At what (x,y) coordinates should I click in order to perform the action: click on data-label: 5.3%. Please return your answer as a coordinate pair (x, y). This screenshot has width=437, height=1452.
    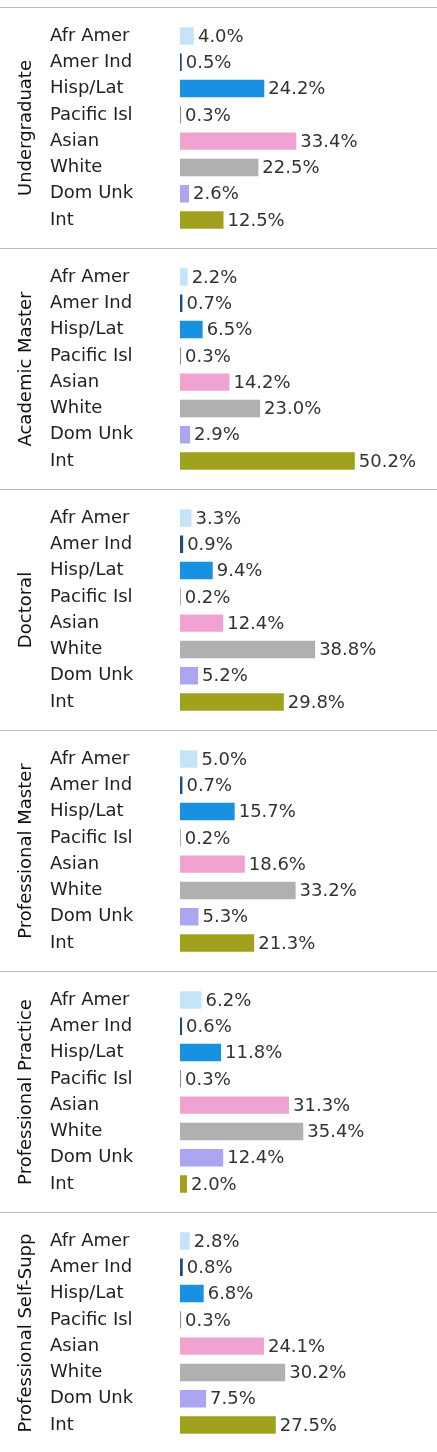
    Looking at the image, I should click on (225, 916).